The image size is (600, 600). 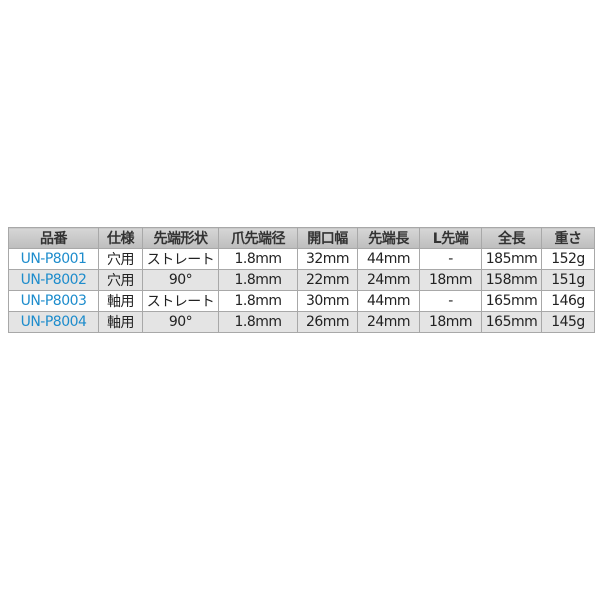 I want to click on cell-opening-width: 30mm, so click(x=327, y=301).